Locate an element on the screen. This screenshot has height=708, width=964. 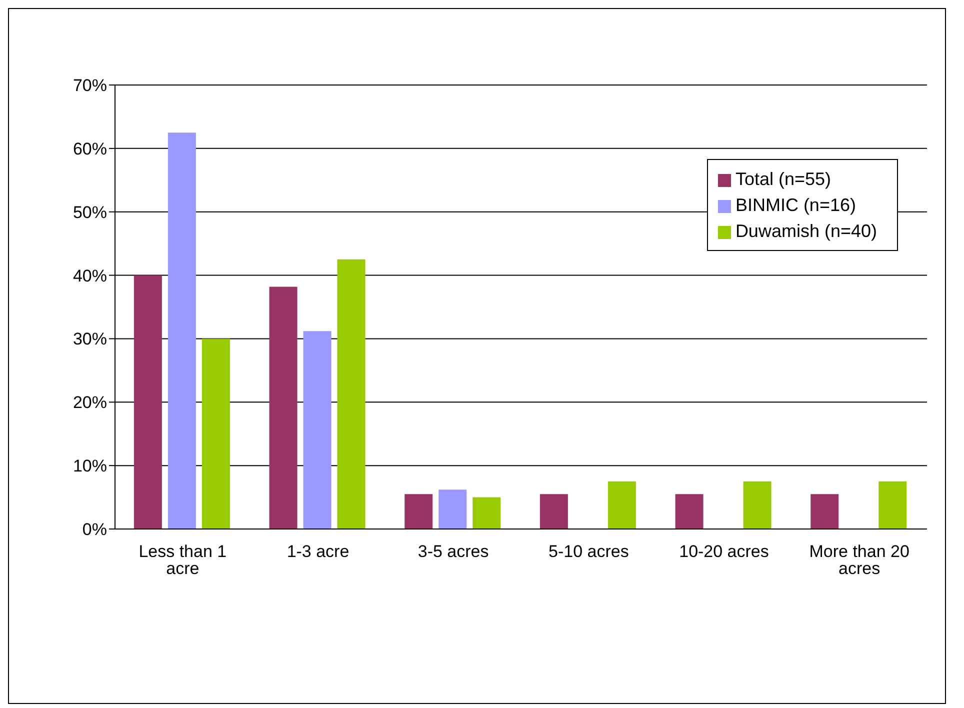
y-tick-label: 70% is located at coordinates (89, 86).